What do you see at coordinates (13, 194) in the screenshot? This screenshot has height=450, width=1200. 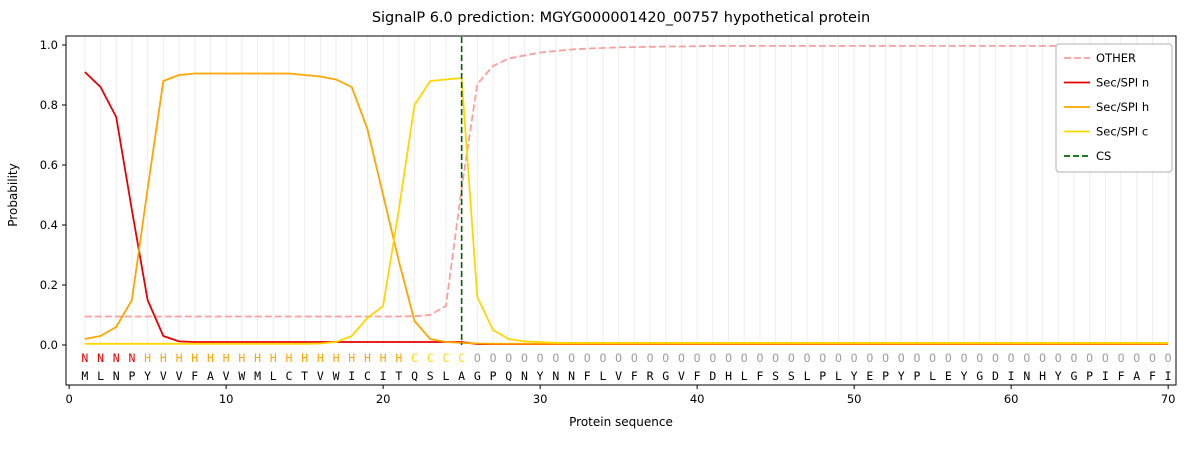 I see `y-axis-label: Probability` at bounding box center [13, 194].